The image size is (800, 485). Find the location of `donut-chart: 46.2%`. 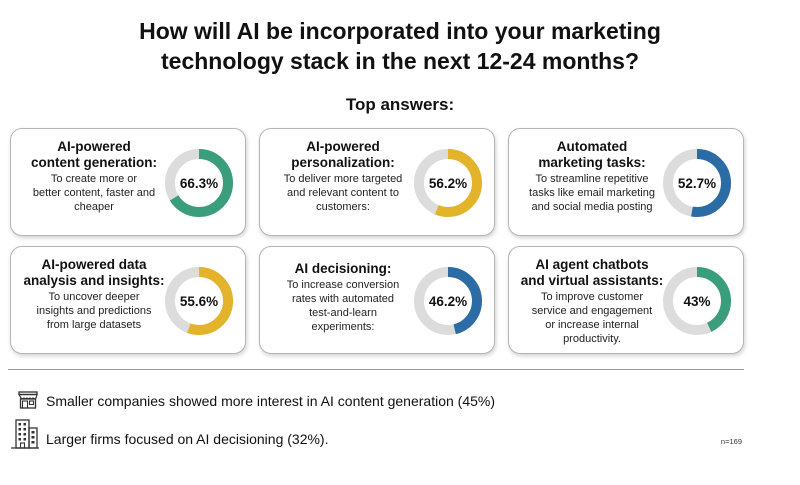

donut-chart: 46.2% is located at coordinates (448, 301).